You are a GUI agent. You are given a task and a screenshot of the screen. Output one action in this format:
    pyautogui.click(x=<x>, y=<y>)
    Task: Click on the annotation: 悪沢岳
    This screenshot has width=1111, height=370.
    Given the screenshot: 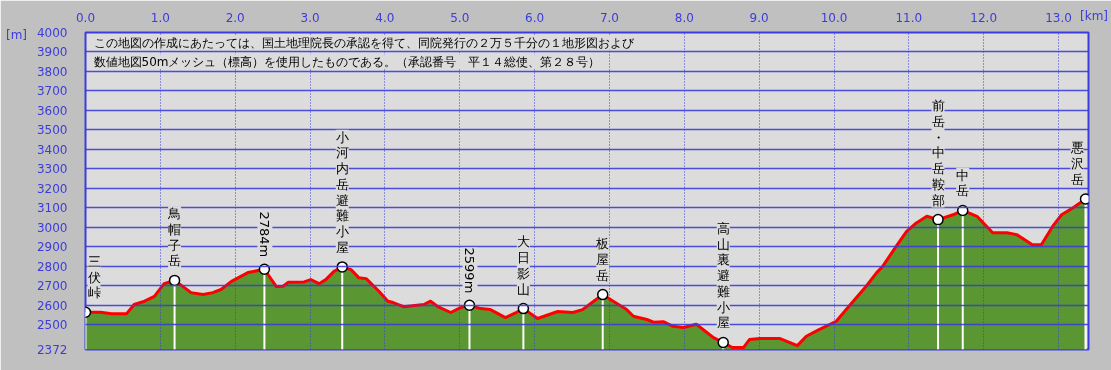 What is the action you would take?
    pyautogui.click(x=1076, y=163)
    